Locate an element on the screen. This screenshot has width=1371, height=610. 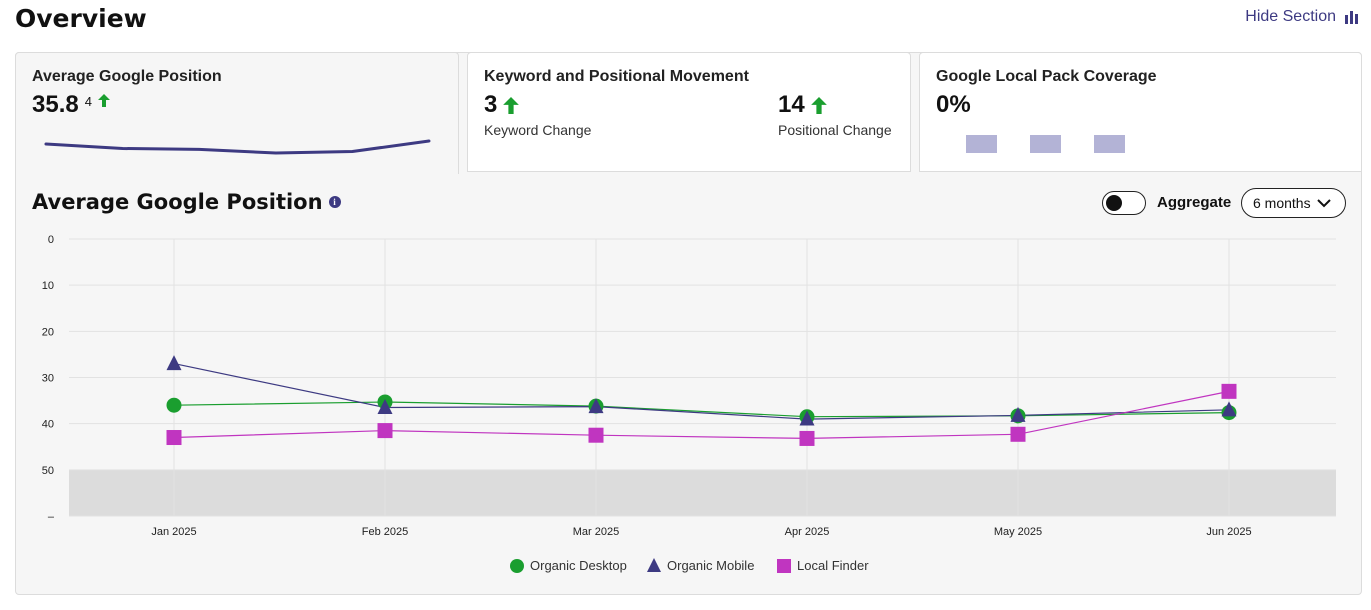
card-google-local-pack-coverage: Google Local Pack Coverage 0% is located at coordinates (1140, 112).